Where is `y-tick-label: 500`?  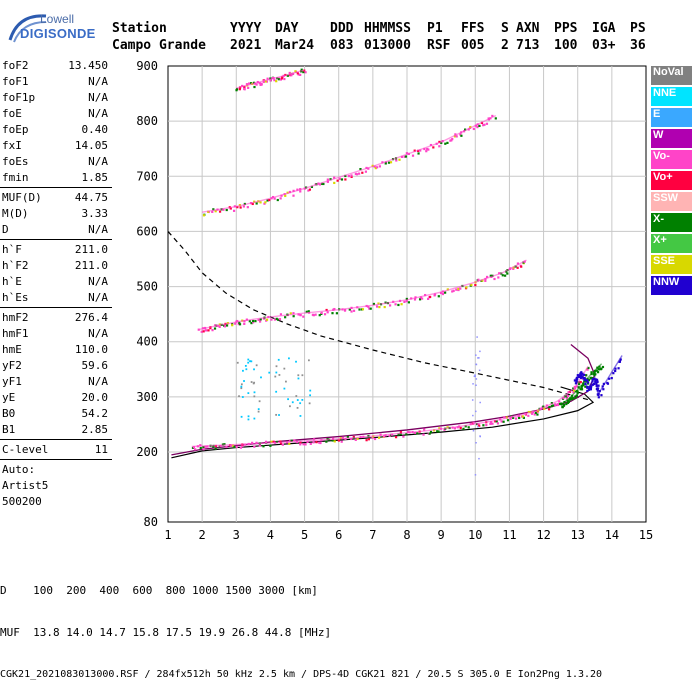
y-tick-label: 500 is located at coordinates (147, 287).